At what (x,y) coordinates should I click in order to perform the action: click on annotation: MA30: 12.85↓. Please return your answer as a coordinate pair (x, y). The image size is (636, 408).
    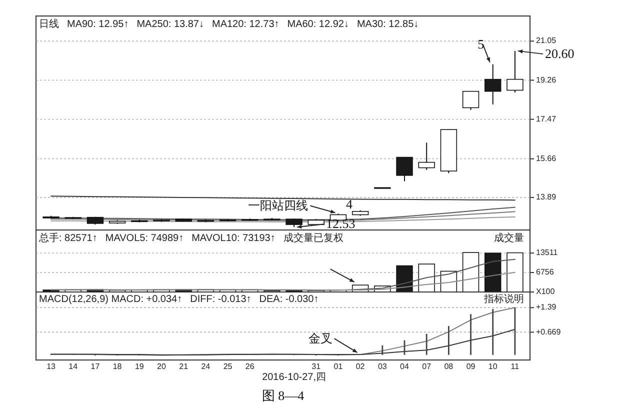
    Looking at the image, I should click on (387, 24).